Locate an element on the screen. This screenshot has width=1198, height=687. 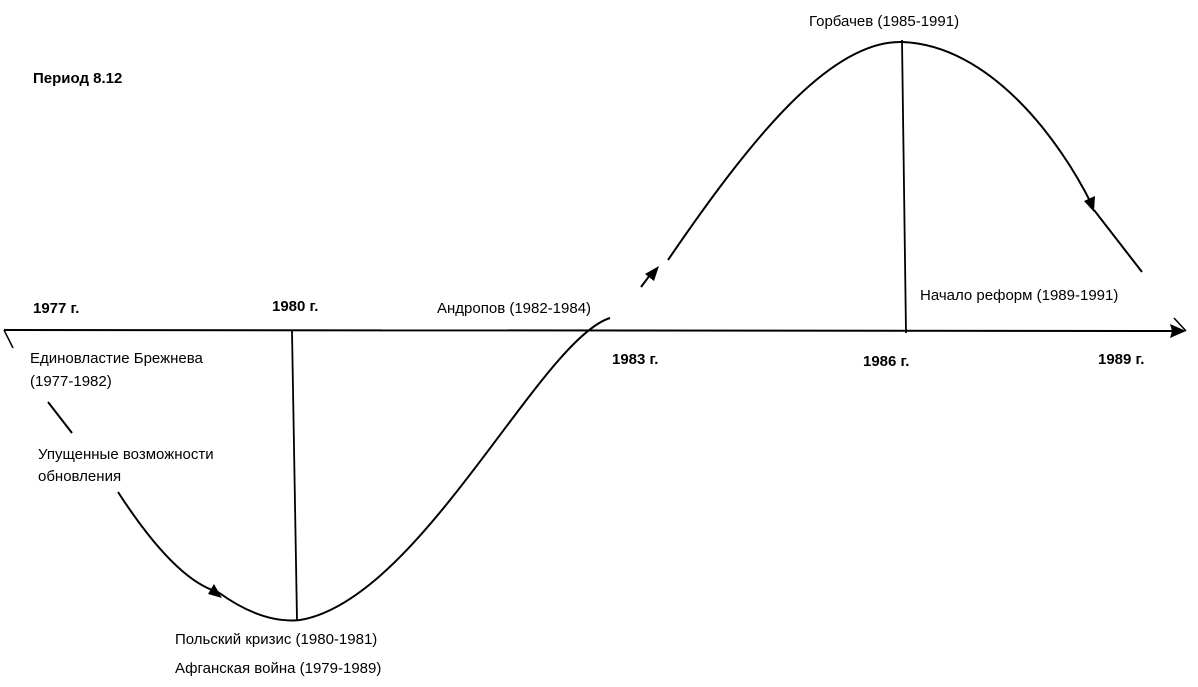
descent-curve is located at coordinates (168, 542).